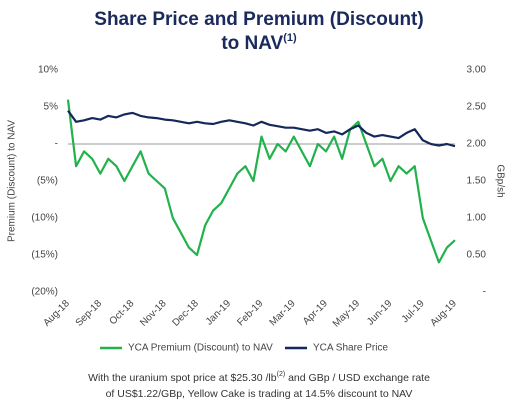 Image resolution: width=518 pixels, height=416 pixels. Describe the element at coordinates (44, 218) in the screenshot. I see `y-tick-label: (10%)` at that location.